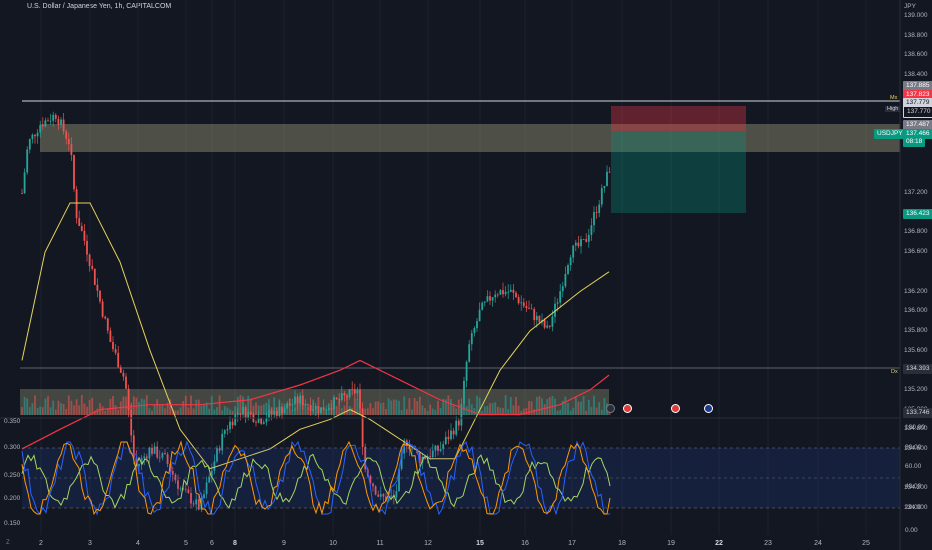 The image size is (932, 550). Describe the element at coordinates (90, 543) in the screenshot. I see `time-axis-tick: 3` at that location.